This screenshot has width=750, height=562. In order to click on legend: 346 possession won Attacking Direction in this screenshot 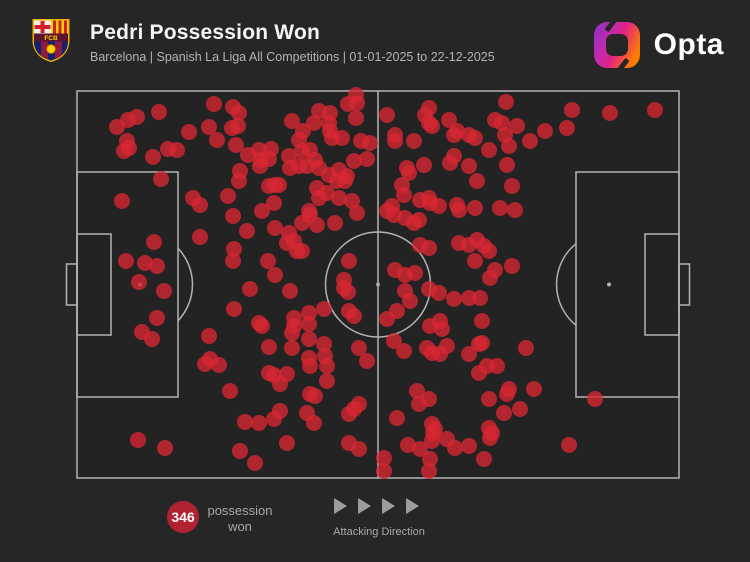, I will do `click(375, 518)`.